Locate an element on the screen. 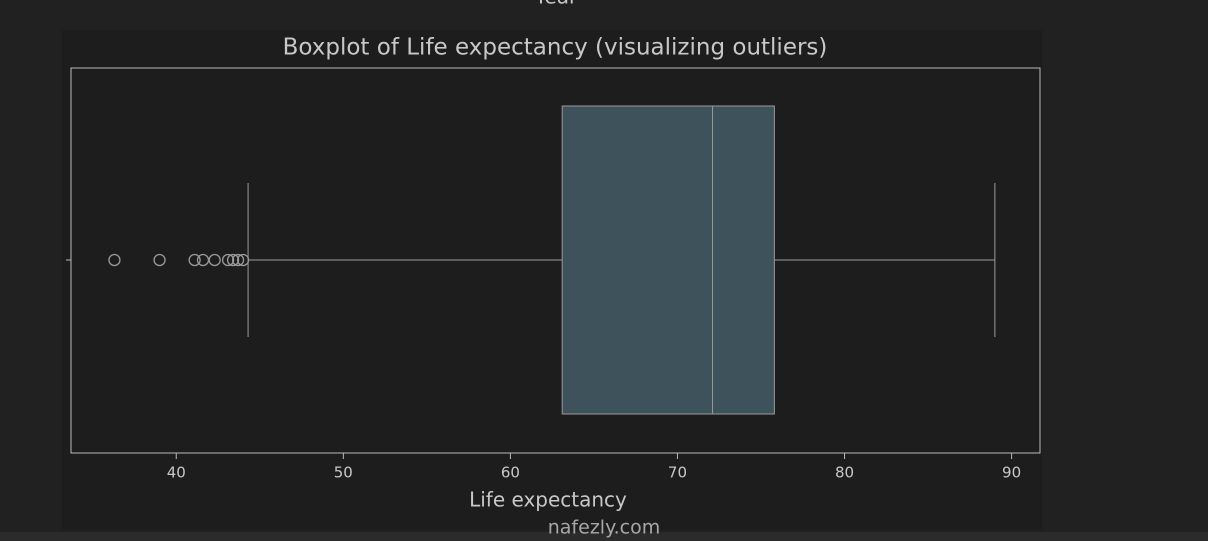  x-tick-label: 60 is located at coordinates (510, 473).